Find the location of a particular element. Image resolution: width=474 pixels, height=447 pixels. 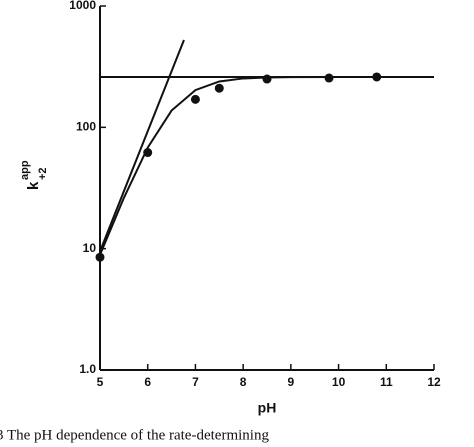

y-label-sup: app is located at coordinates (25, 170).